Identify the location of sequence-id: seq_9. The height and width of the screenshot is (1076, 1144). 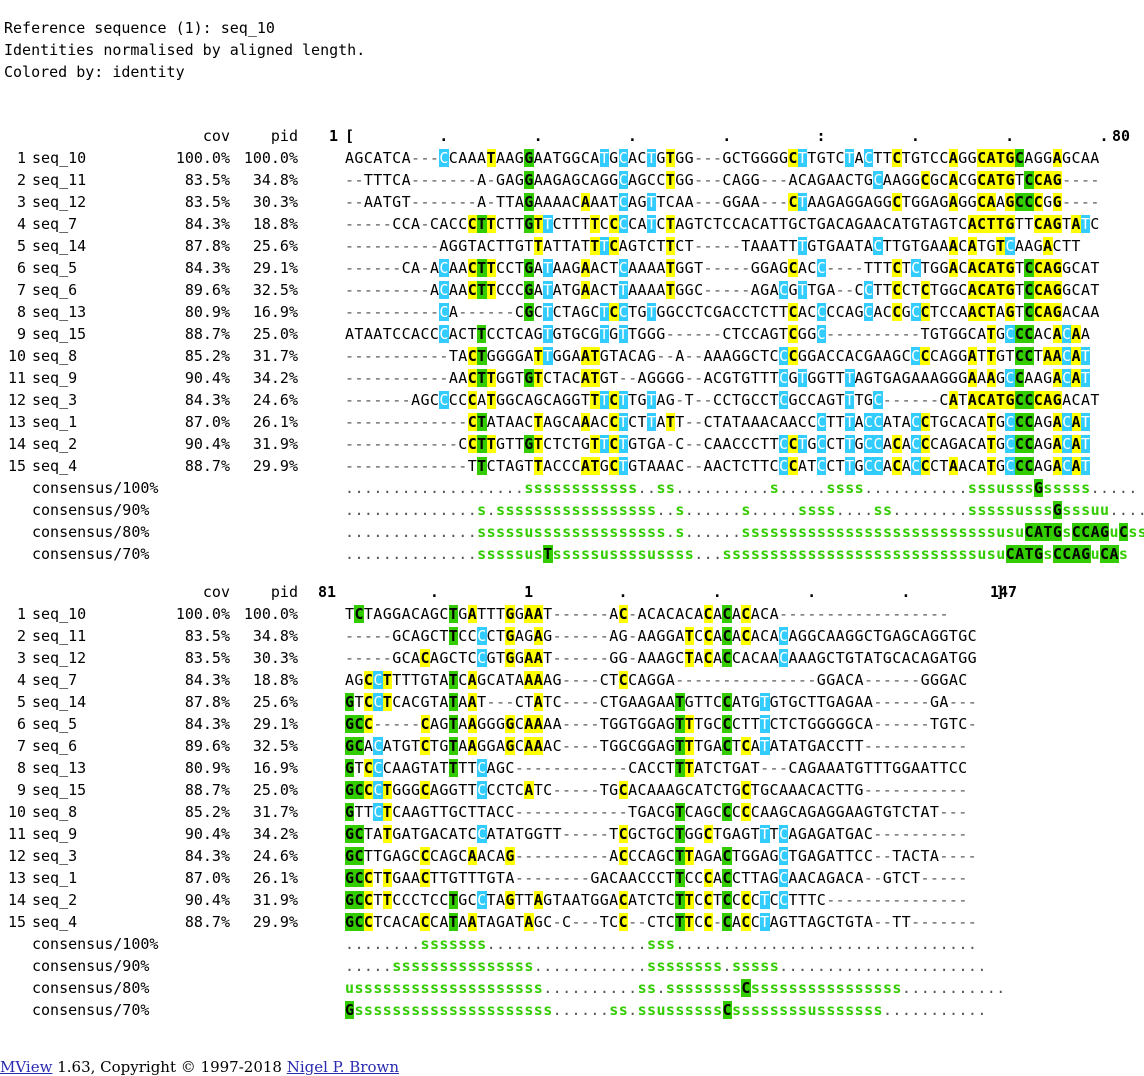
(55, 834).